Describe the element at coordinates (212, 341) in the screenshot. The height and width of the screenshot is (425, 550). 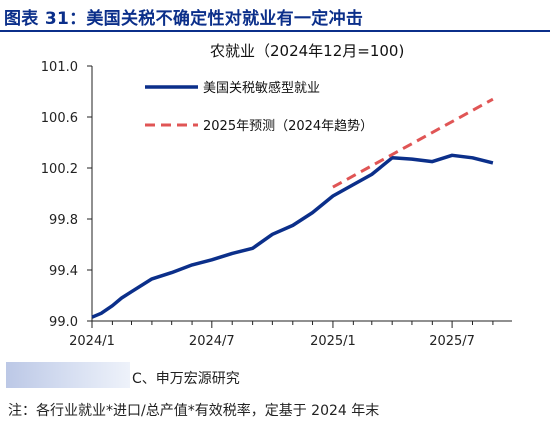
I see `x-tick-label: 2024/7` at that location.